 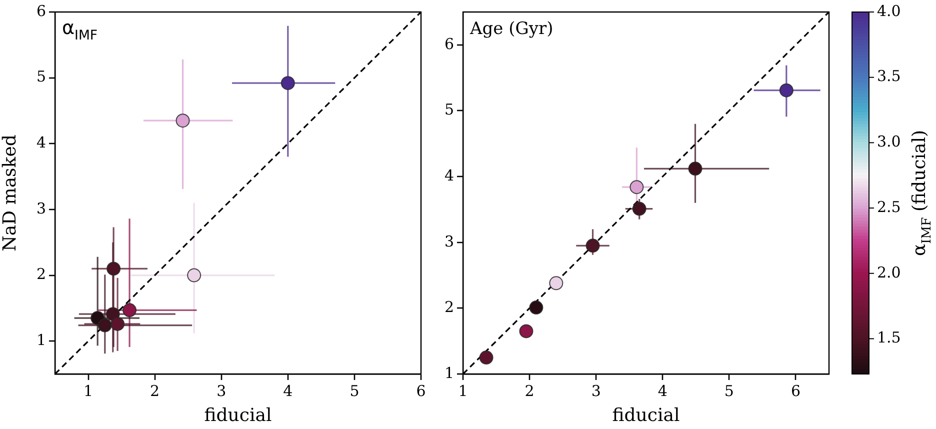 I want to click on y-axis-title: NaD masked, so click(x=10, y=193).